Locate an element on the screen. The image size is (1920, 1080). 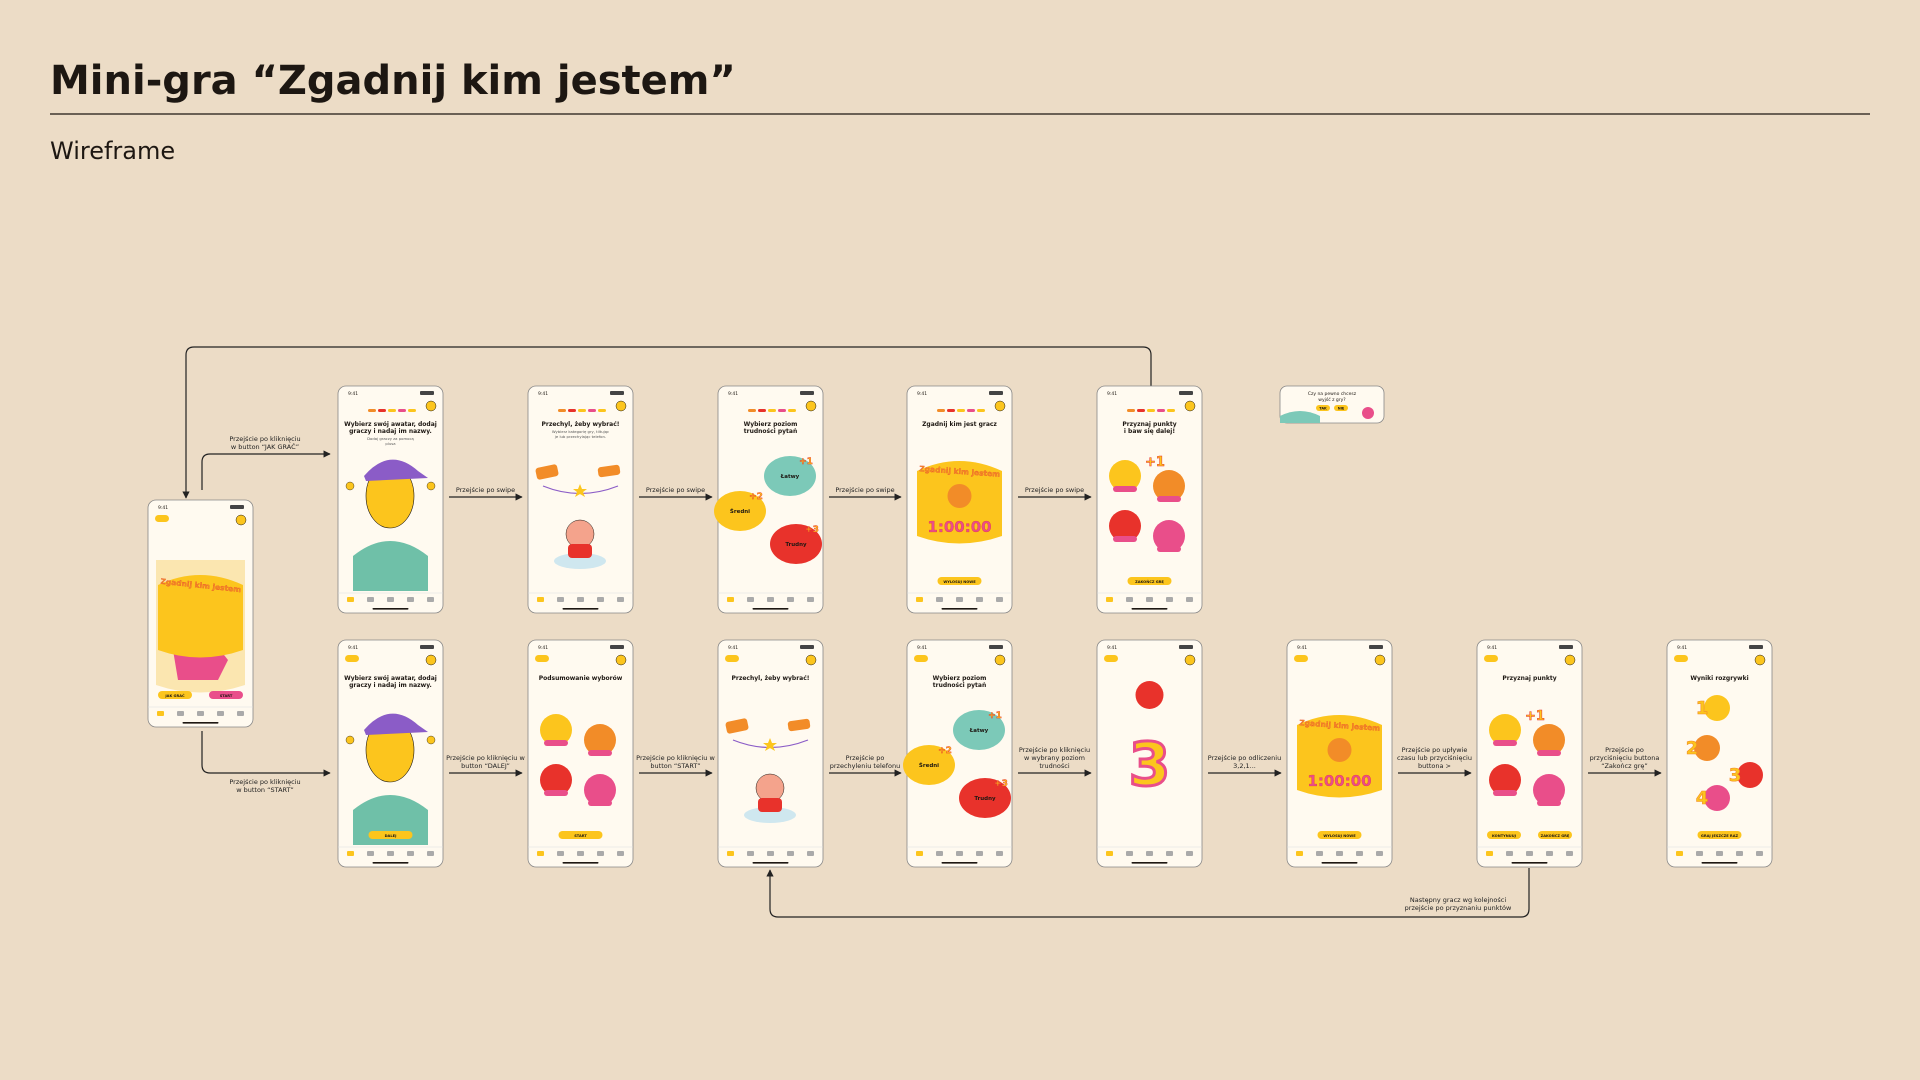
popup-art is located at coordinates (1300, 417).